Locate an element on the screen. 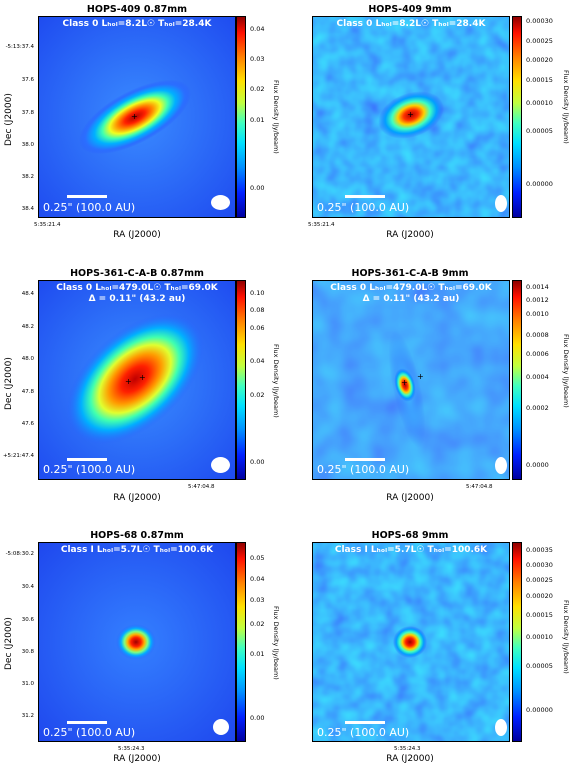 Image resolution: width=574 pixels, height=769 pixels. panel-title: HOPS-361-C-A-B 9mm is located at coordinates (410, 273).